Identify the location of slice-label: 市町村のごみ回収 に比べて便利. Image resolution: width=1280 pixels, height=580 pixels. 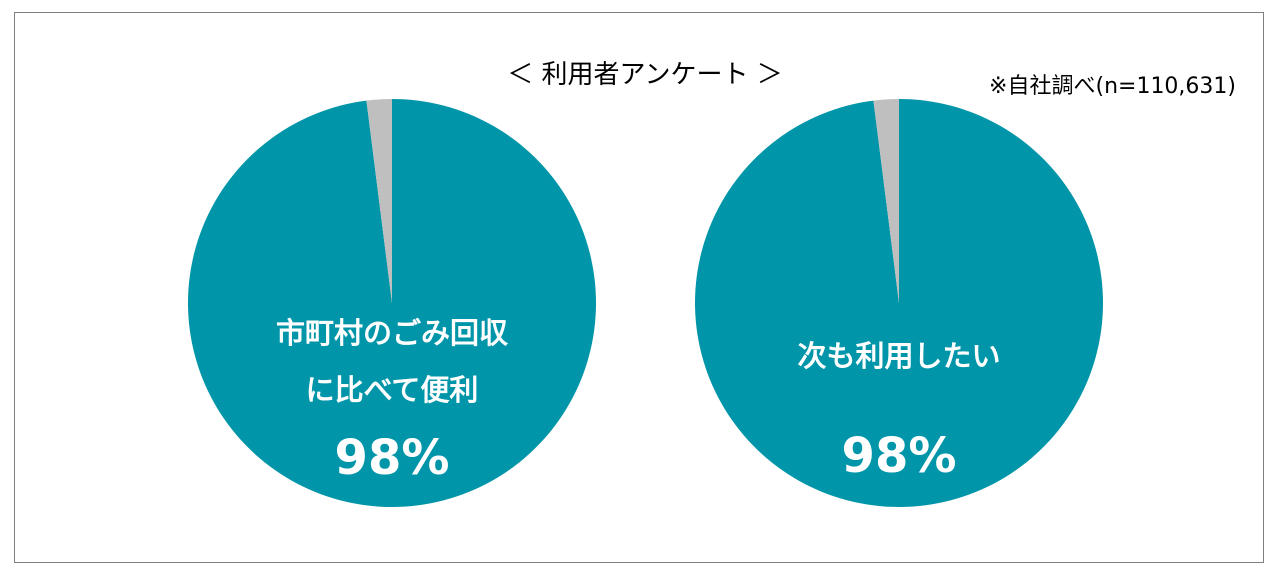
(392, 361).